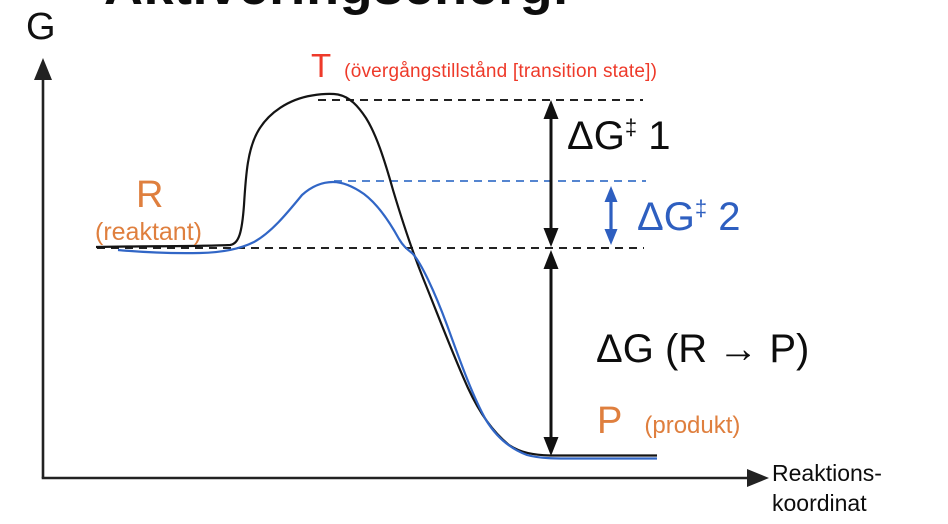  Describe the element at coordinates (150, 195) in the screenshot. I see `reactant-letter: R` at that location.